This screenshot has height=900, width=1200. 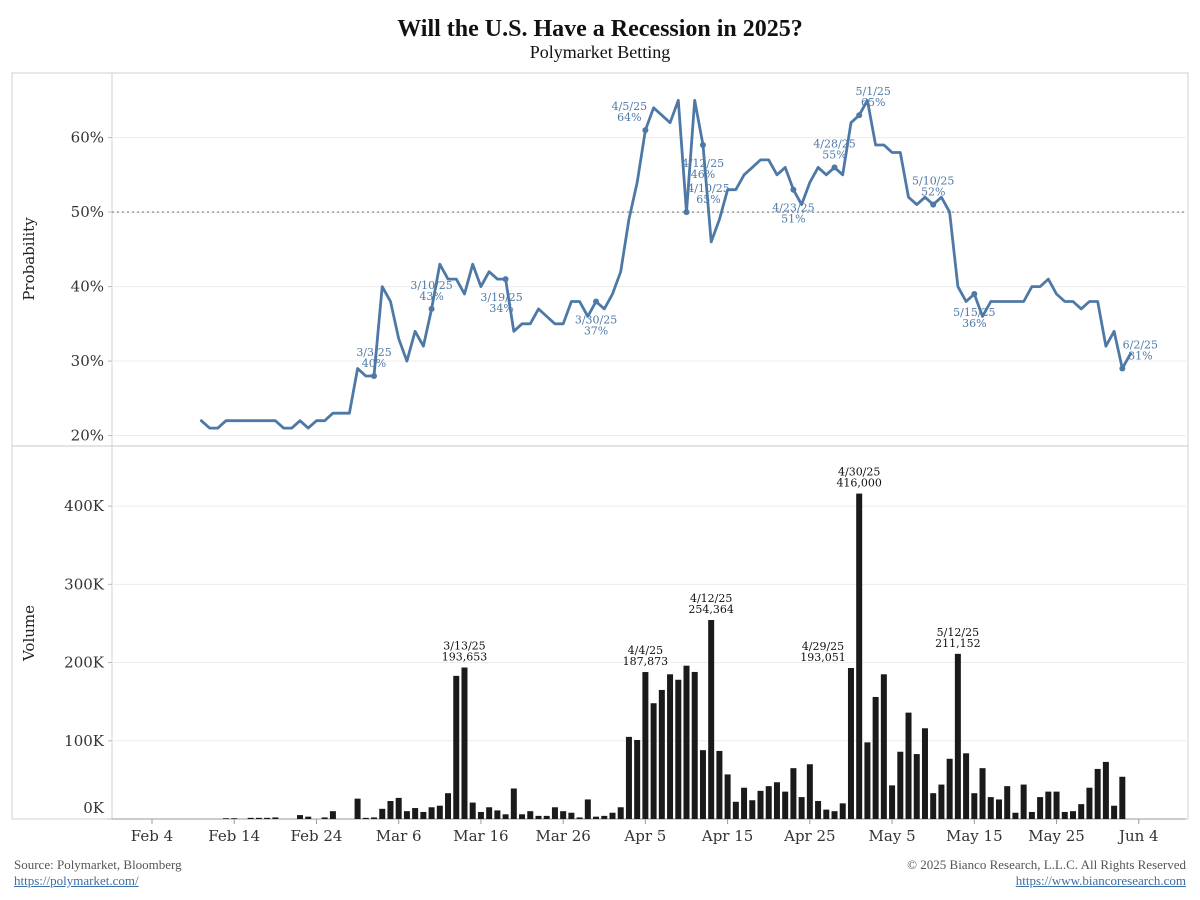 I want to click on chart-title: Will the U.S. Have a Recession in 2025?, so click(x=600, y=29).